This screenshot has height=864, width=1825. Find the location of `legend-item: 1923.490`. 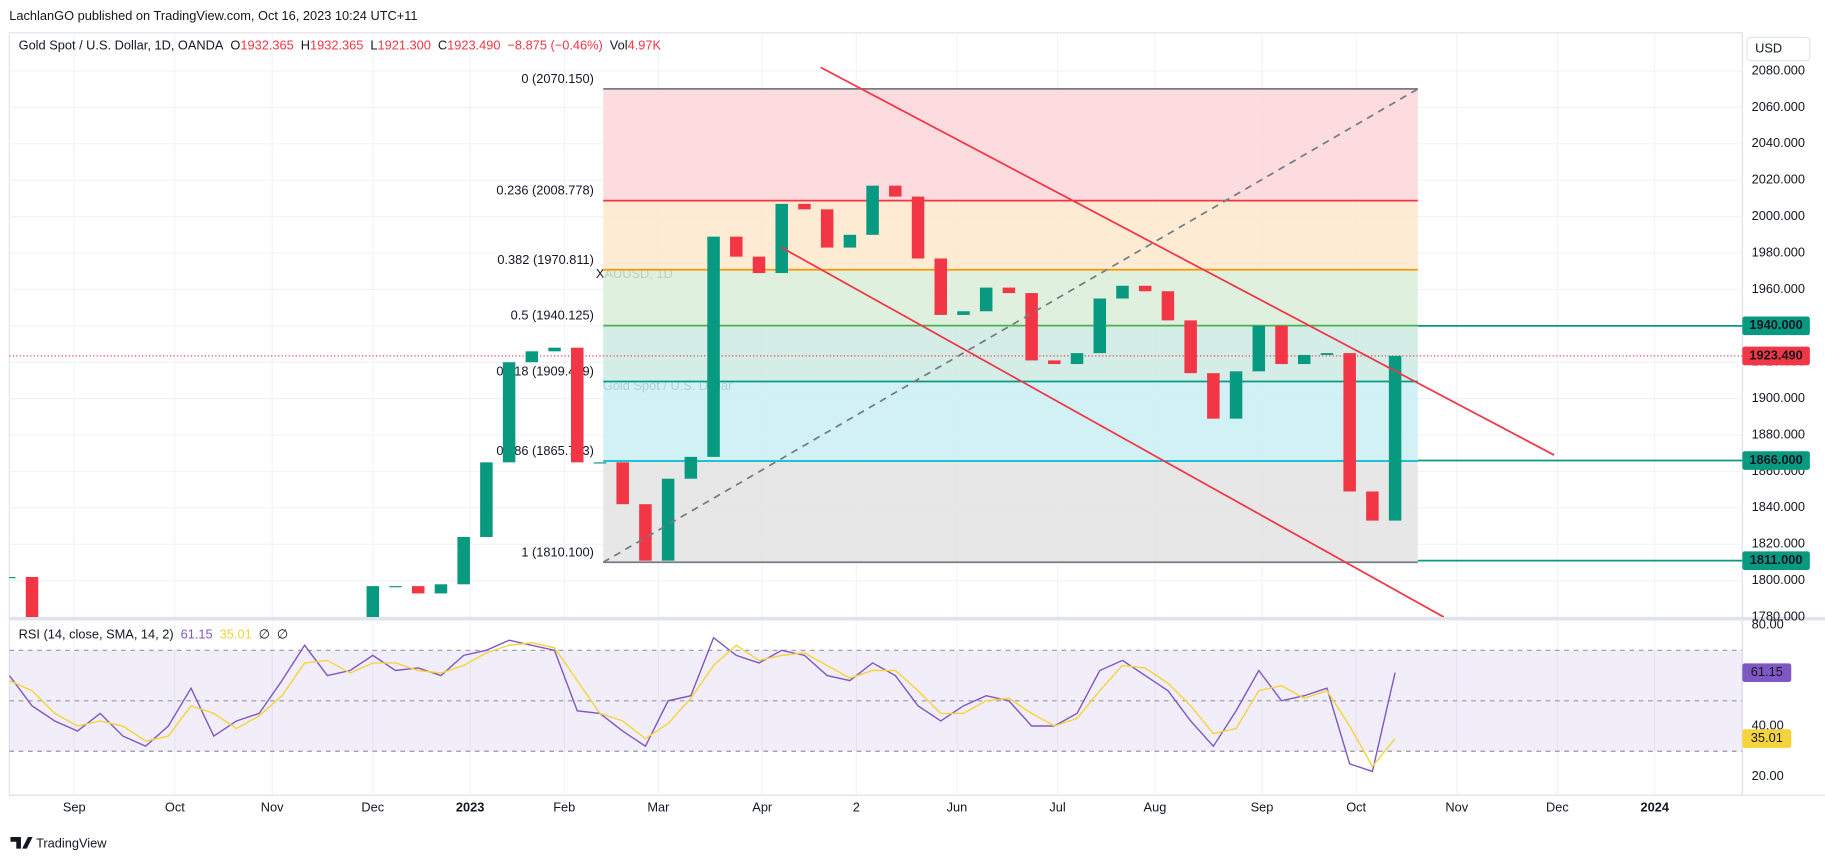

legend-item: 1923.490 is located at coordinates (473, 45).